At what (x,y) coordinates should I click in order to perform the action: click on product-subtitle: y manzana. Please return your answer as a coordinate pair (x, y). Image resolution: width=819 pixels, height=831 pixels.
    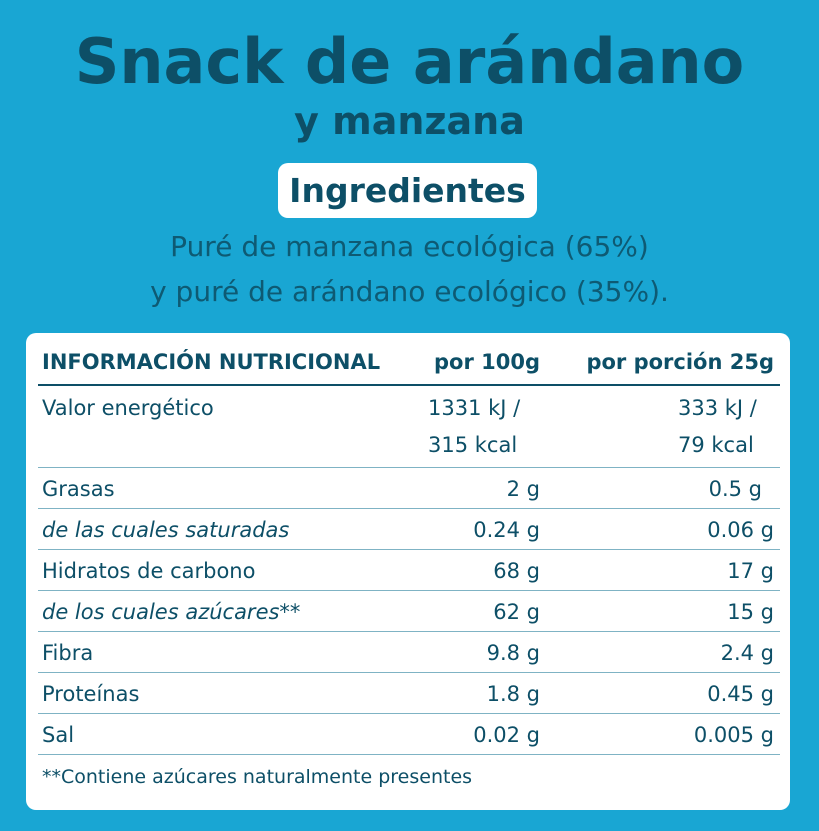
    Looking at the image, I should click on (409, 121).